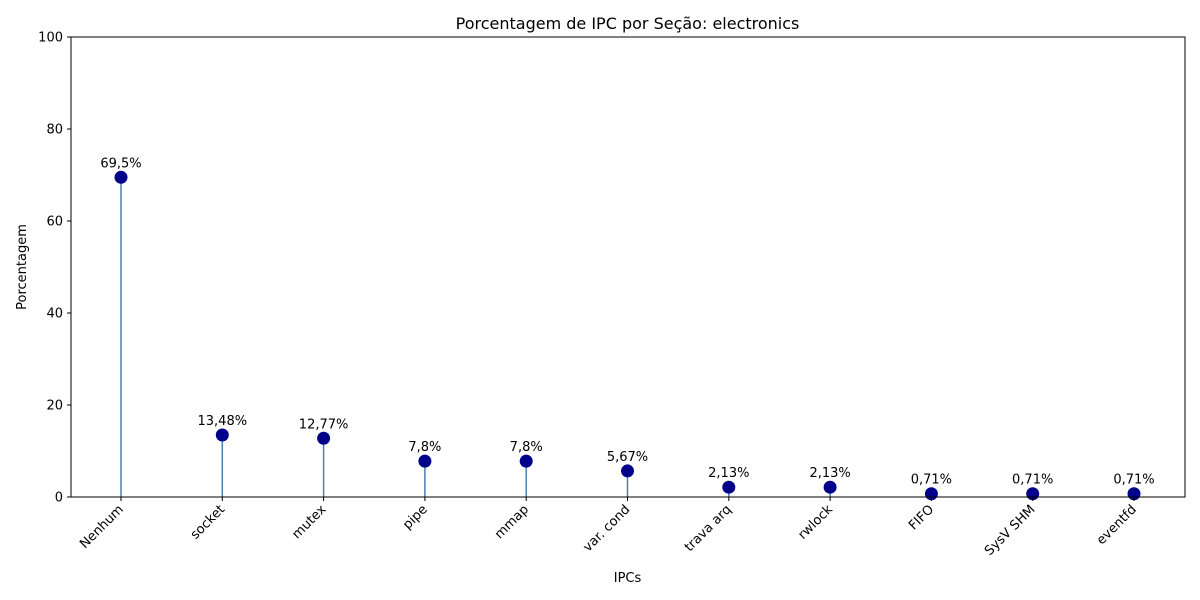 The image size is (1200, 600). I want to click on y-tick-label: 100, so click(50, 38).